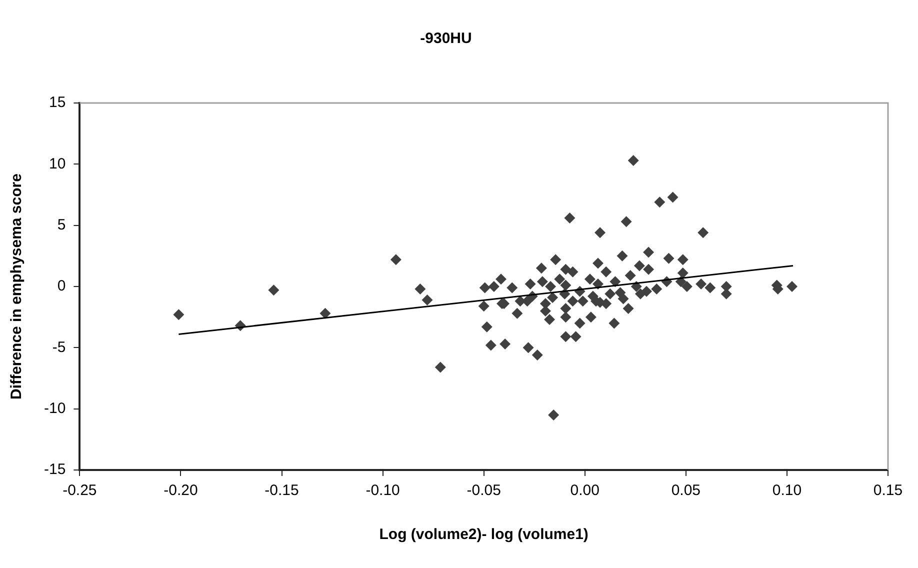  What do you see at coordinates (585, 491) in the screenshot?
I see `x-tick-label: 0.00` at bounding box center [585, 491].